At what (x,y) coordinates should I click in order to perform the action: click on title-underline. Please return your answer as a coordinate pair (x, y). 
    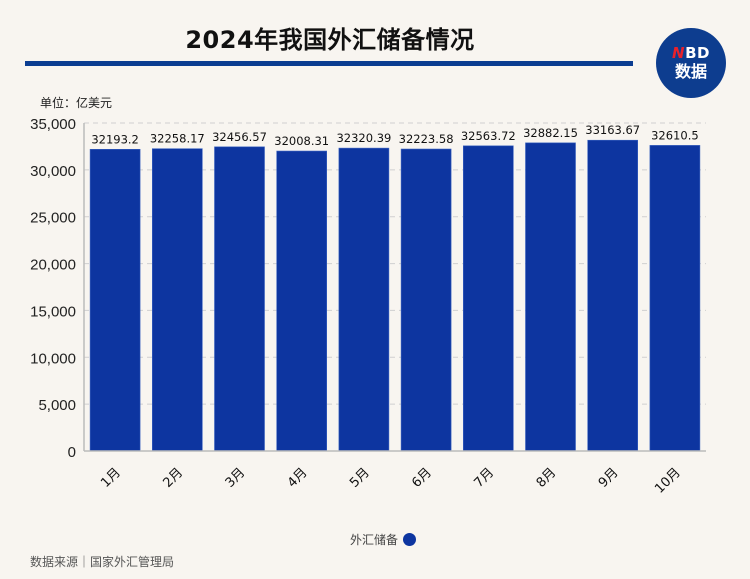
    Looking at the image, I should click on (329, 63).